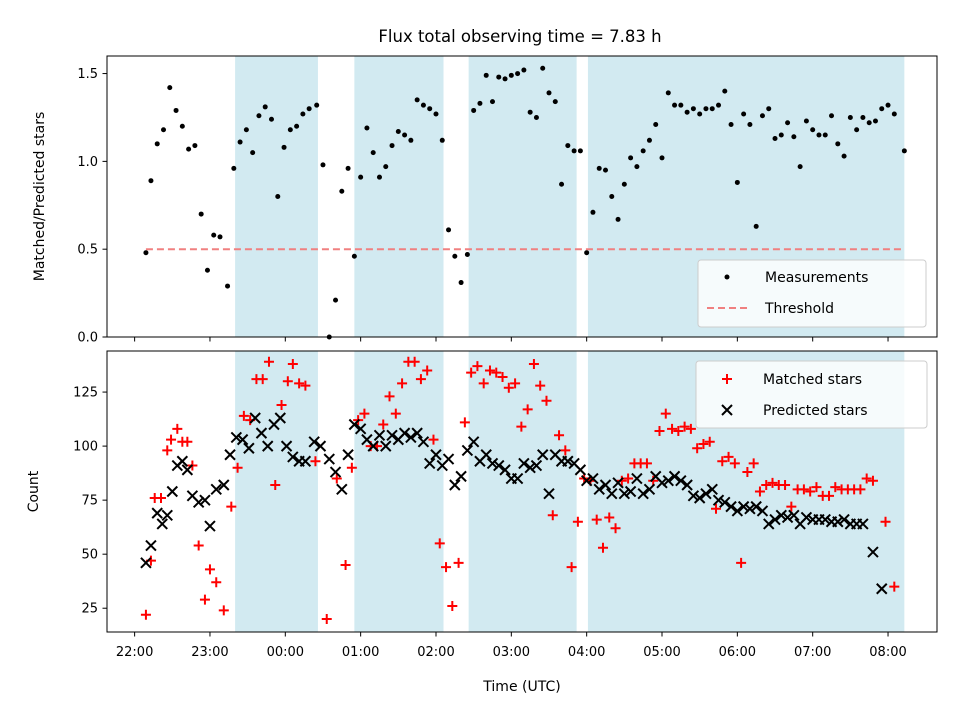  What do you see at coordinates (87, 338) in the screenshot?
I see `y-tick-label: 0.0` at bounding box center [87, 338].